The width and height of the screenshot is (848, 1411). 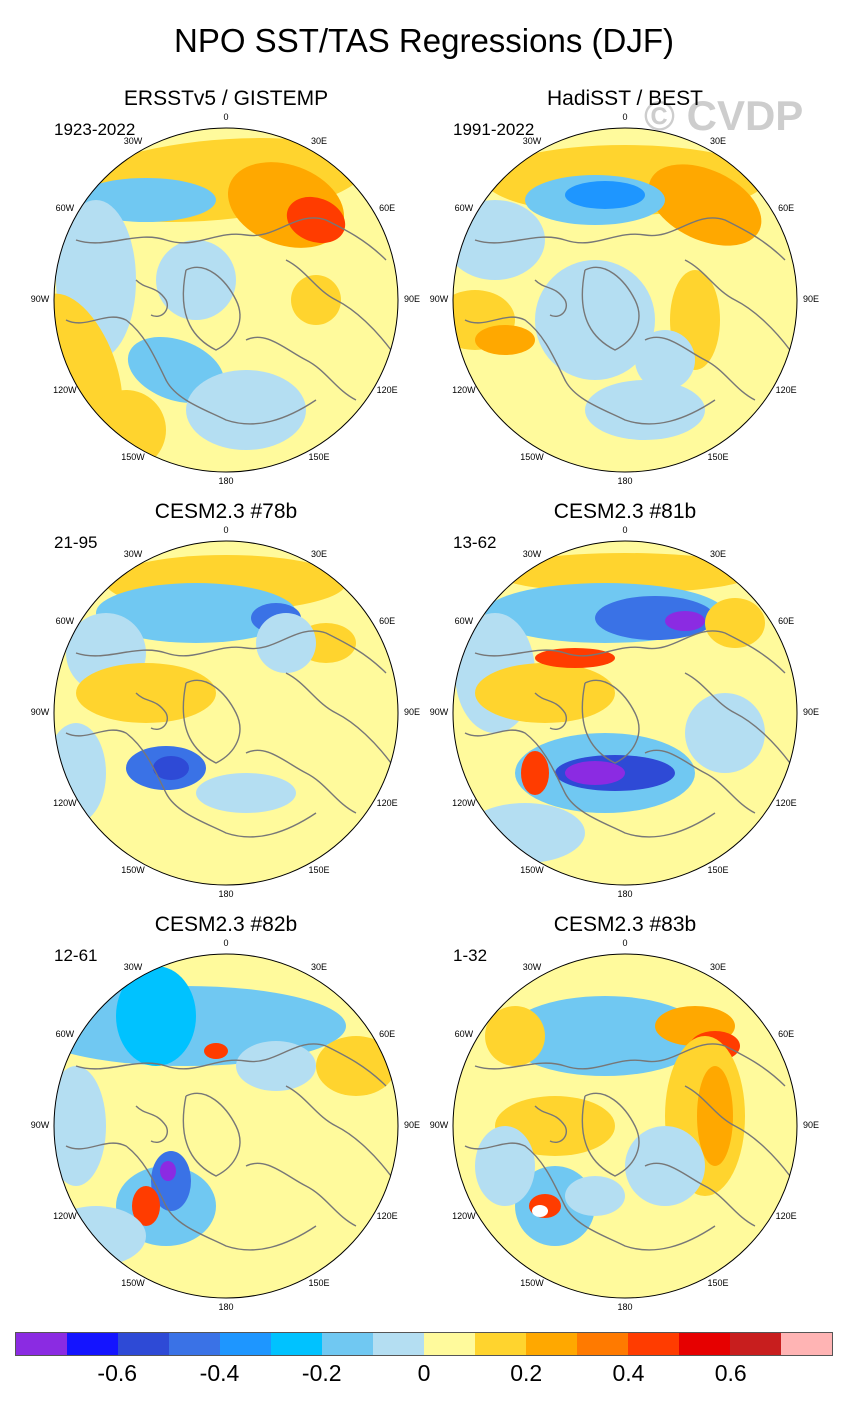 What do you see at coordinates (226, 924) in the screenshot?
I see `panel-title: CESM2.3 #82b` at bounding box center [226, 924].